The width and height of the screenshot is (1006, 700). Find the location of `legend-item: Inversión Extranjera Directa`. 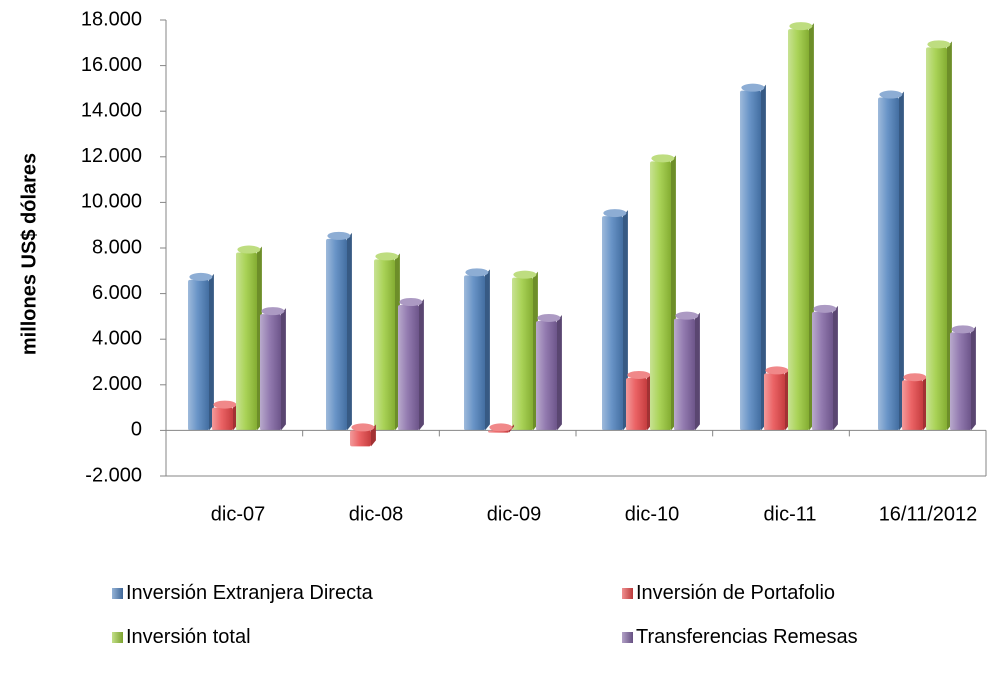

legend-item: Inversión Extranjera Directa is located at coordinates (242, 593).